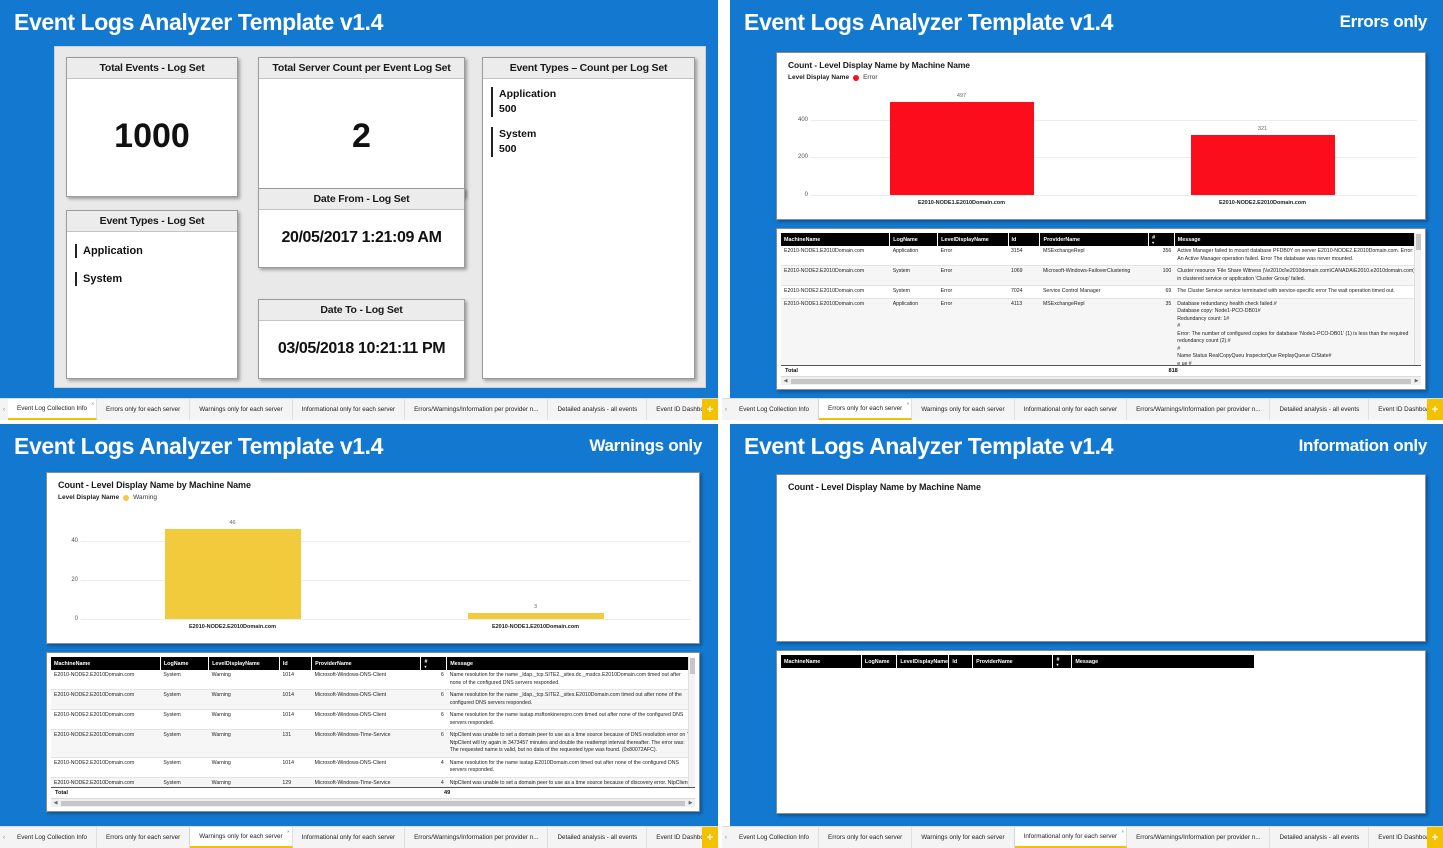 This screenshot has height=848, width=1443. Describe the element at coordinates (361, 127) in the screenshot. I see `card-total-server-count: Total Server Count per Event Log Set 2` at that location.